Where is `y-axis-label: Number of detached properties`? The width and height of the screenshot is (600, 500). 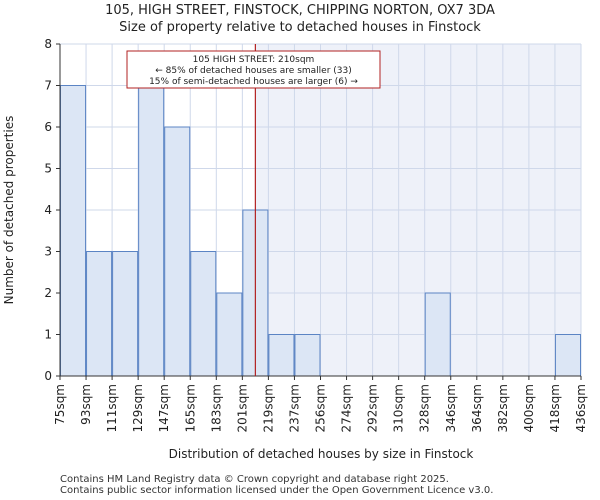
y-axis-label: Number of detached properties is located at coordinates (9, 210).